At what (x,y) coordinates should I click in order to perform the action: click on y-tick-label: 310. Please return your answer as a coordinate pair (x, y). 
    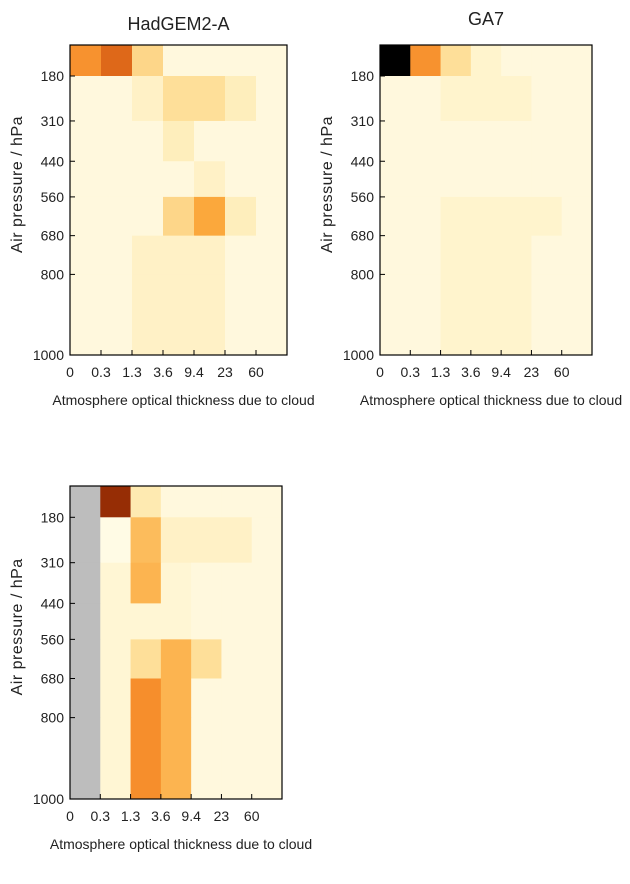
    Looking at the image, I should click on (53, 121).